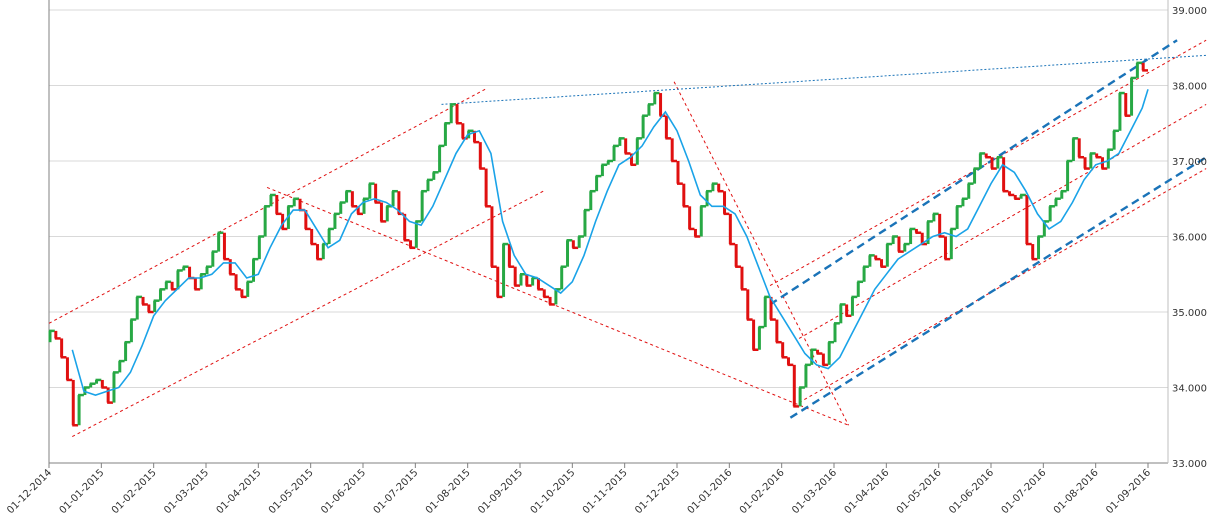 The image size is (1229, 524). I want to click on x-tick-label: 01-06-2016, so click(971, 491).